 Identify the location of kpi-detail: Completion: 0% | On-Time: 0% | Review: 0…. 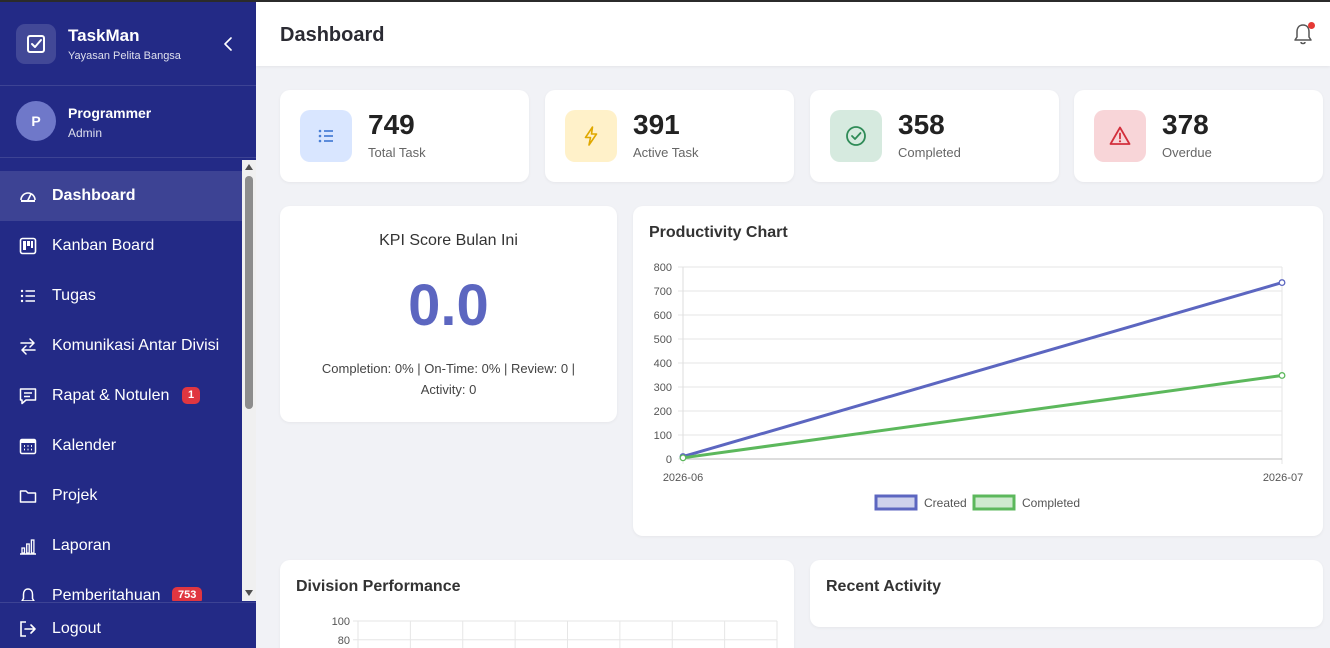
(448, 379).